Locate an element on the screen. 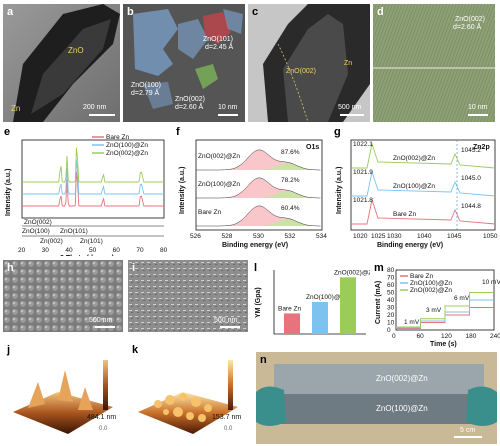 This screenshot has width=500, height=446. panel-label-b: b is located at coordinates (130, 12).